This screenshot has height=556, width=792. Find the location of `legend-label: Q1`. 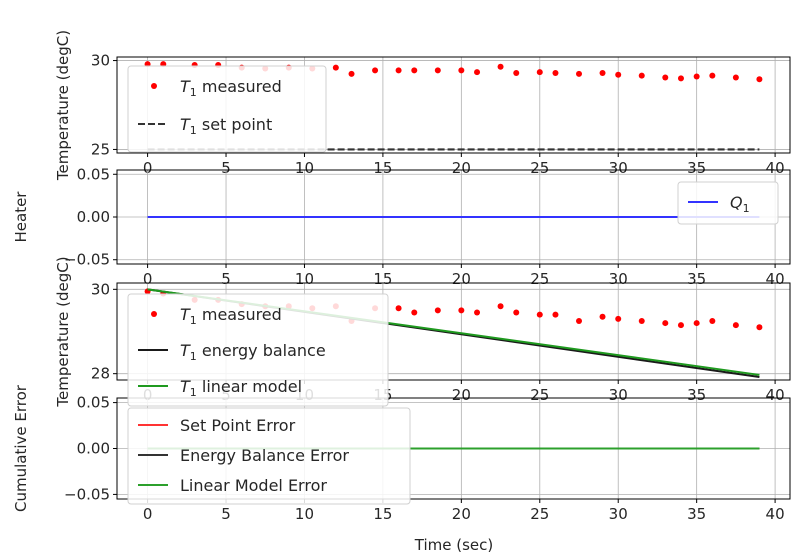

legend-label: Q1 is located at coordinates (740, 204).